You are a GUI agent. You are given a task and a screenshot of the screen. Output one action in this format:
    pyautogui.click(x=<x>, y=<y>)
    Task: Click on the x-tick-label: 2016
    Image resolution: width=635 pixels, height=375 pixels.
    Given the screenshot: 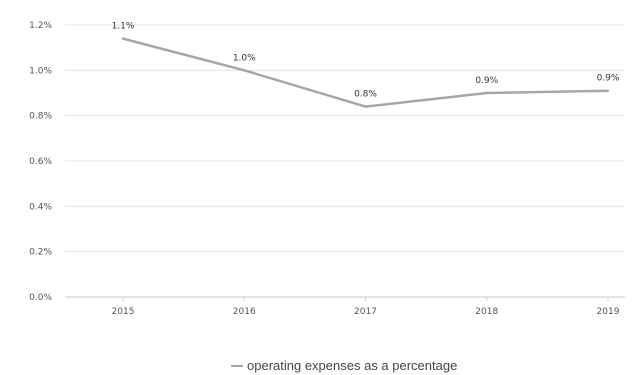 What is the action you would take?
    pyautogui.click(x=244, y=312)
    